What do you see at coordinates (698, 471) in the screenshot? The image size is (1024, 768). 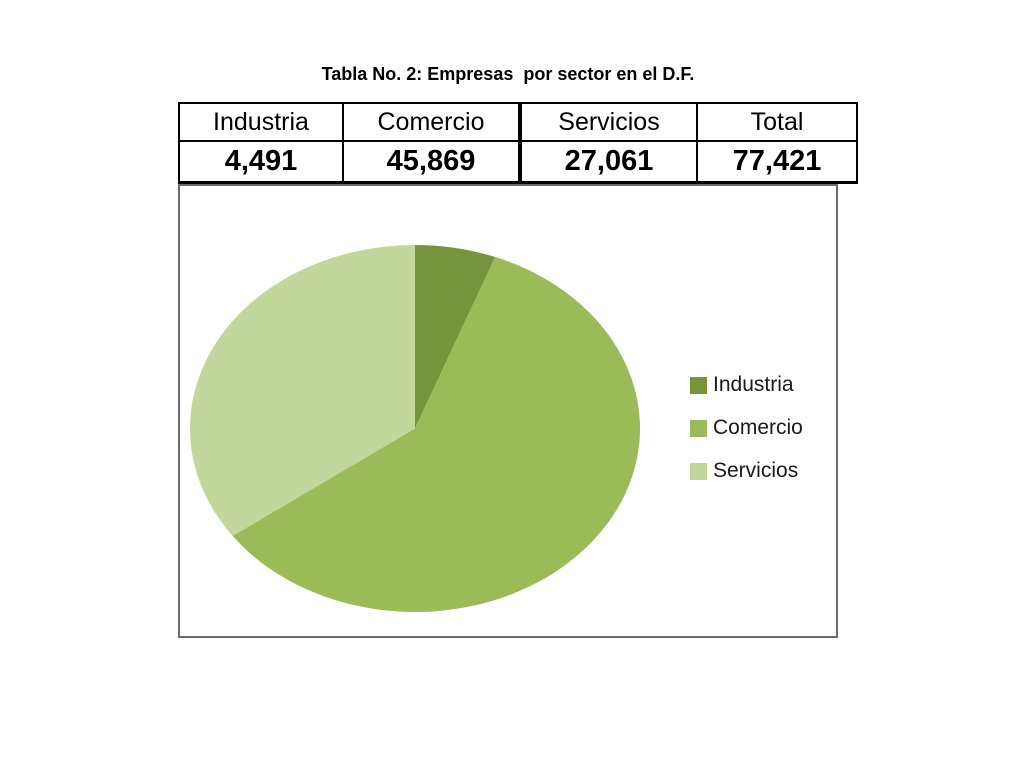 I see `legend-swatch-servicios-icon` at bounding box center [698, 471].